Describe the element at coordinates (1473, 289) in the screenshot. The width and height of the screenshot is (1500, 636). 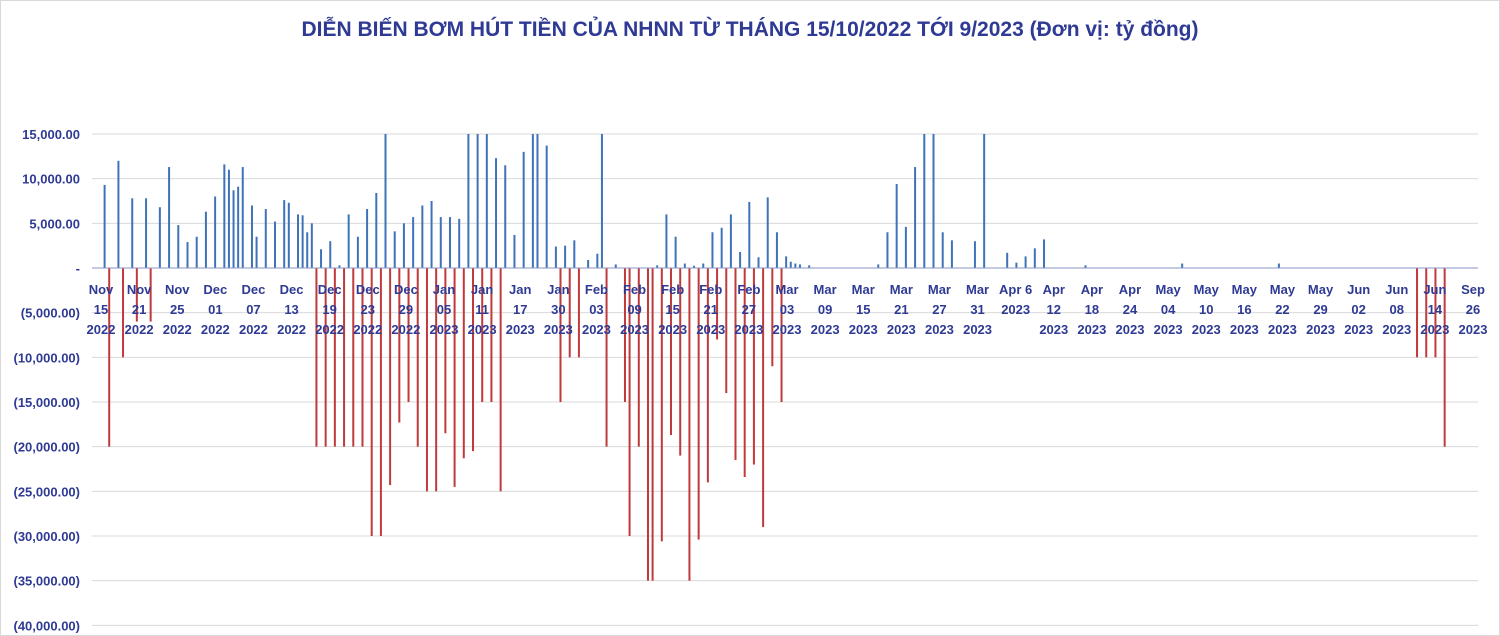
I see `x-tick-label: Sep` at that location.